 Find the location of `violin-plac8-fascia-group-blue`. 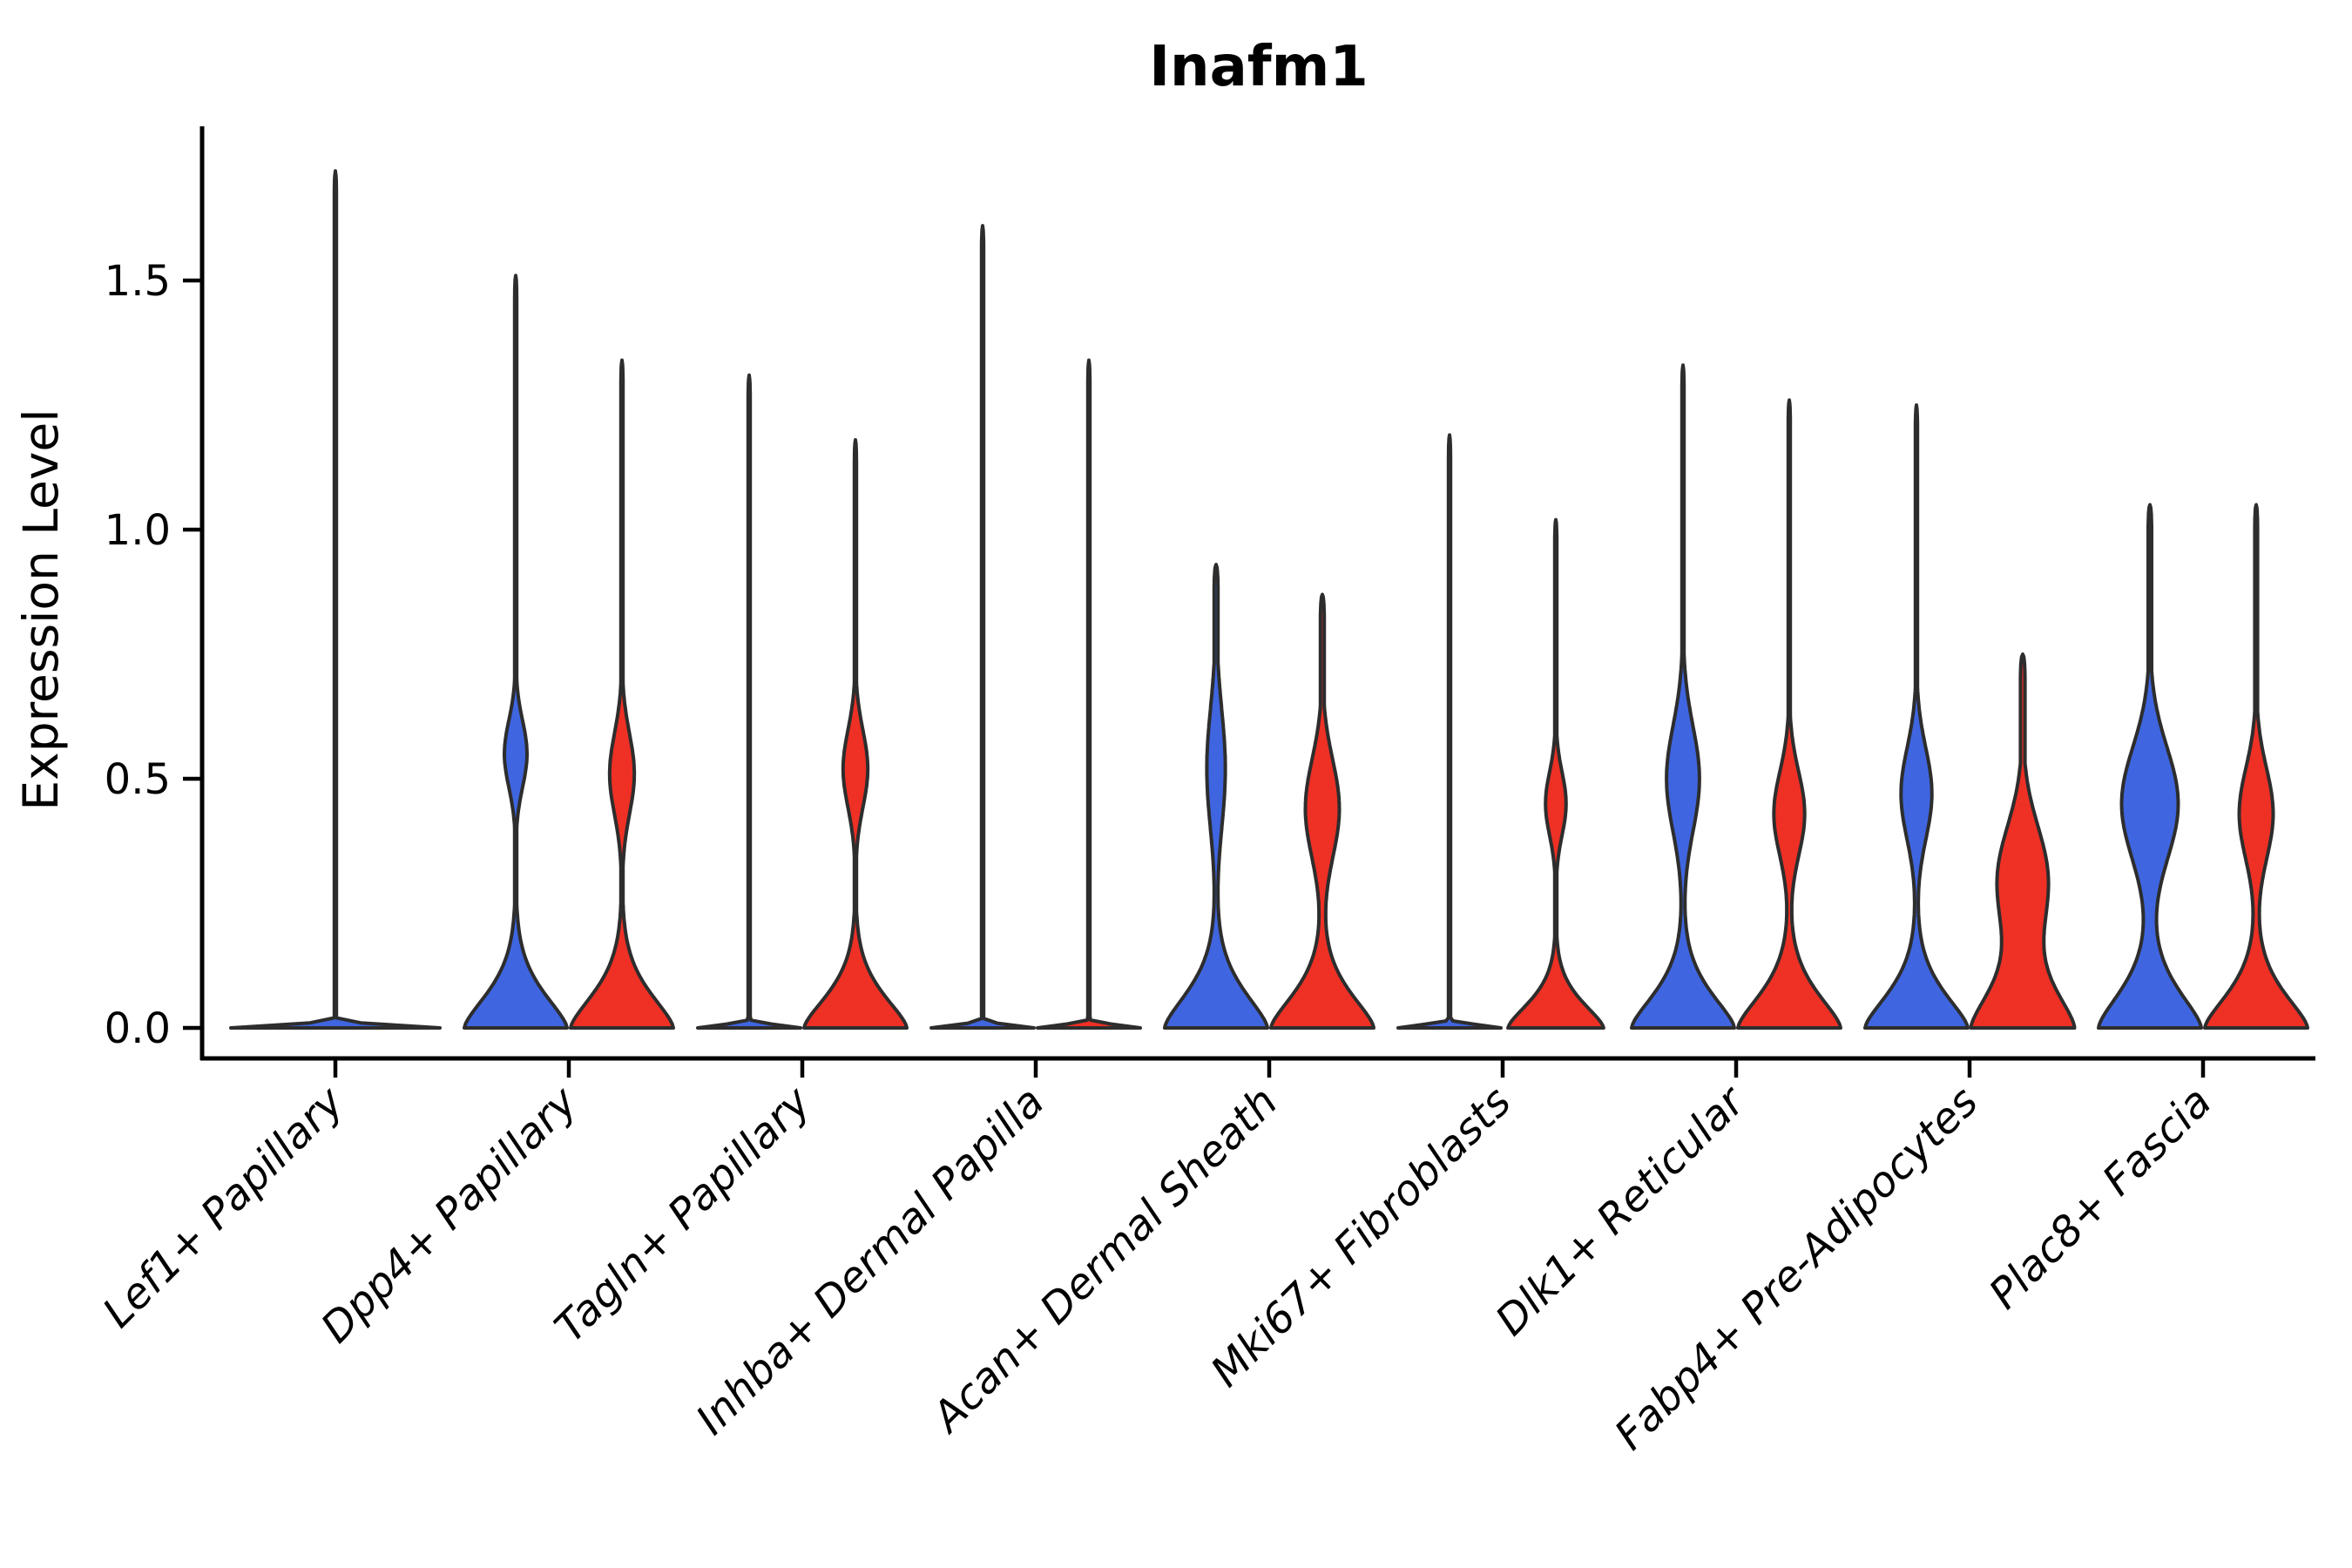

violin-plac8-fascia-group-blue is located at coordinates (2150, 766).